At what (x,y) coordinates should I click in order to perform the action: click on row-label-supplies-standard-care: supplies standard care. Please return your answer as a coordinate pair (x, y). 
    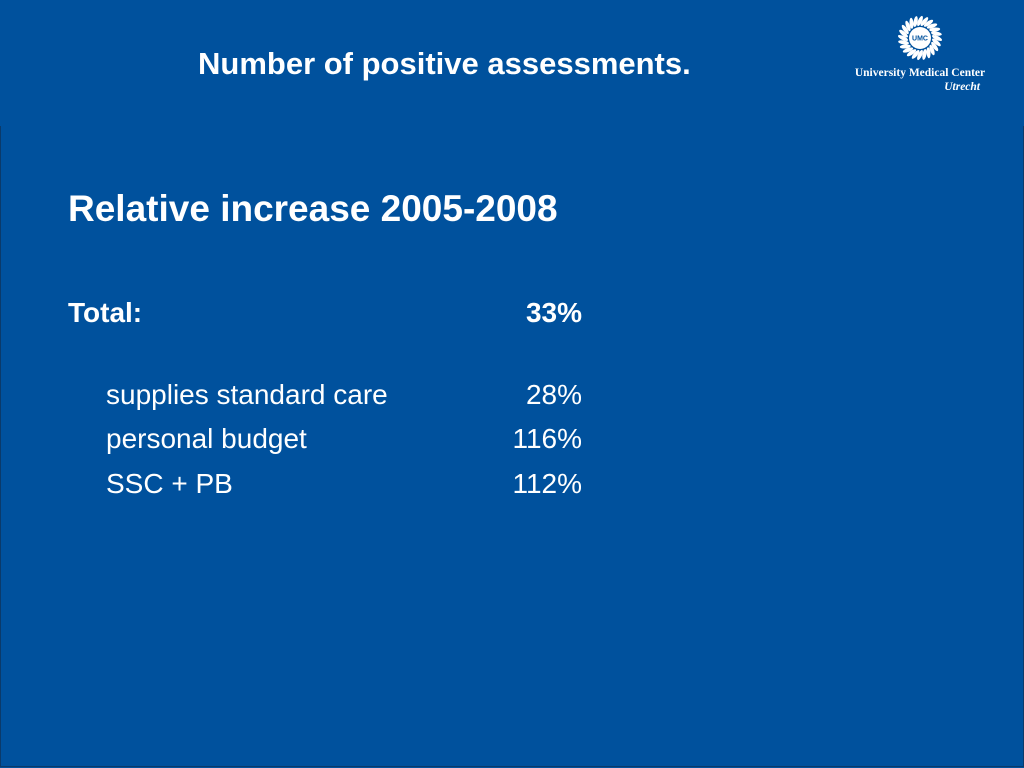
    Looking at the image, I should click on (247, 394).